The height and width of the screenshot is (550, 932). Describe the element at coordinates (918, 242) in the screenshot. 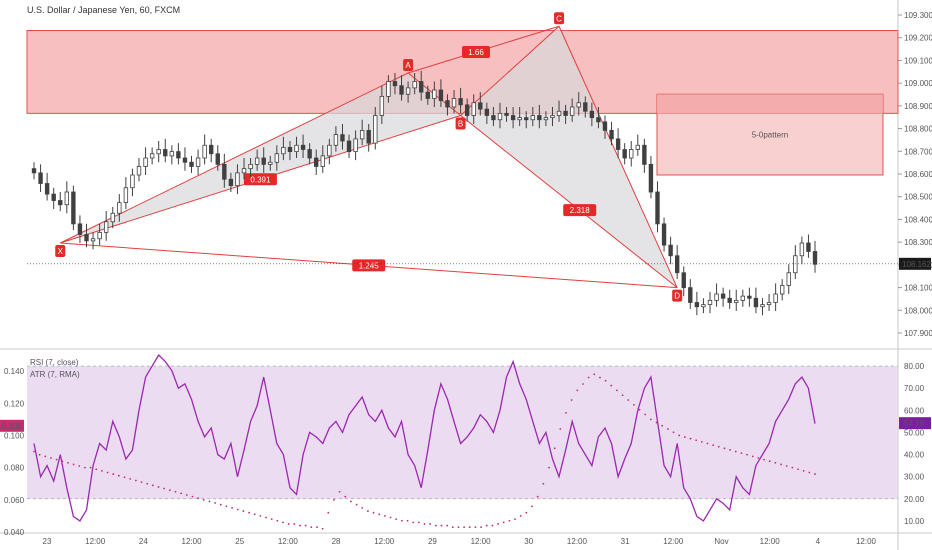

I see `price-tick-label: 108.300` at that location.